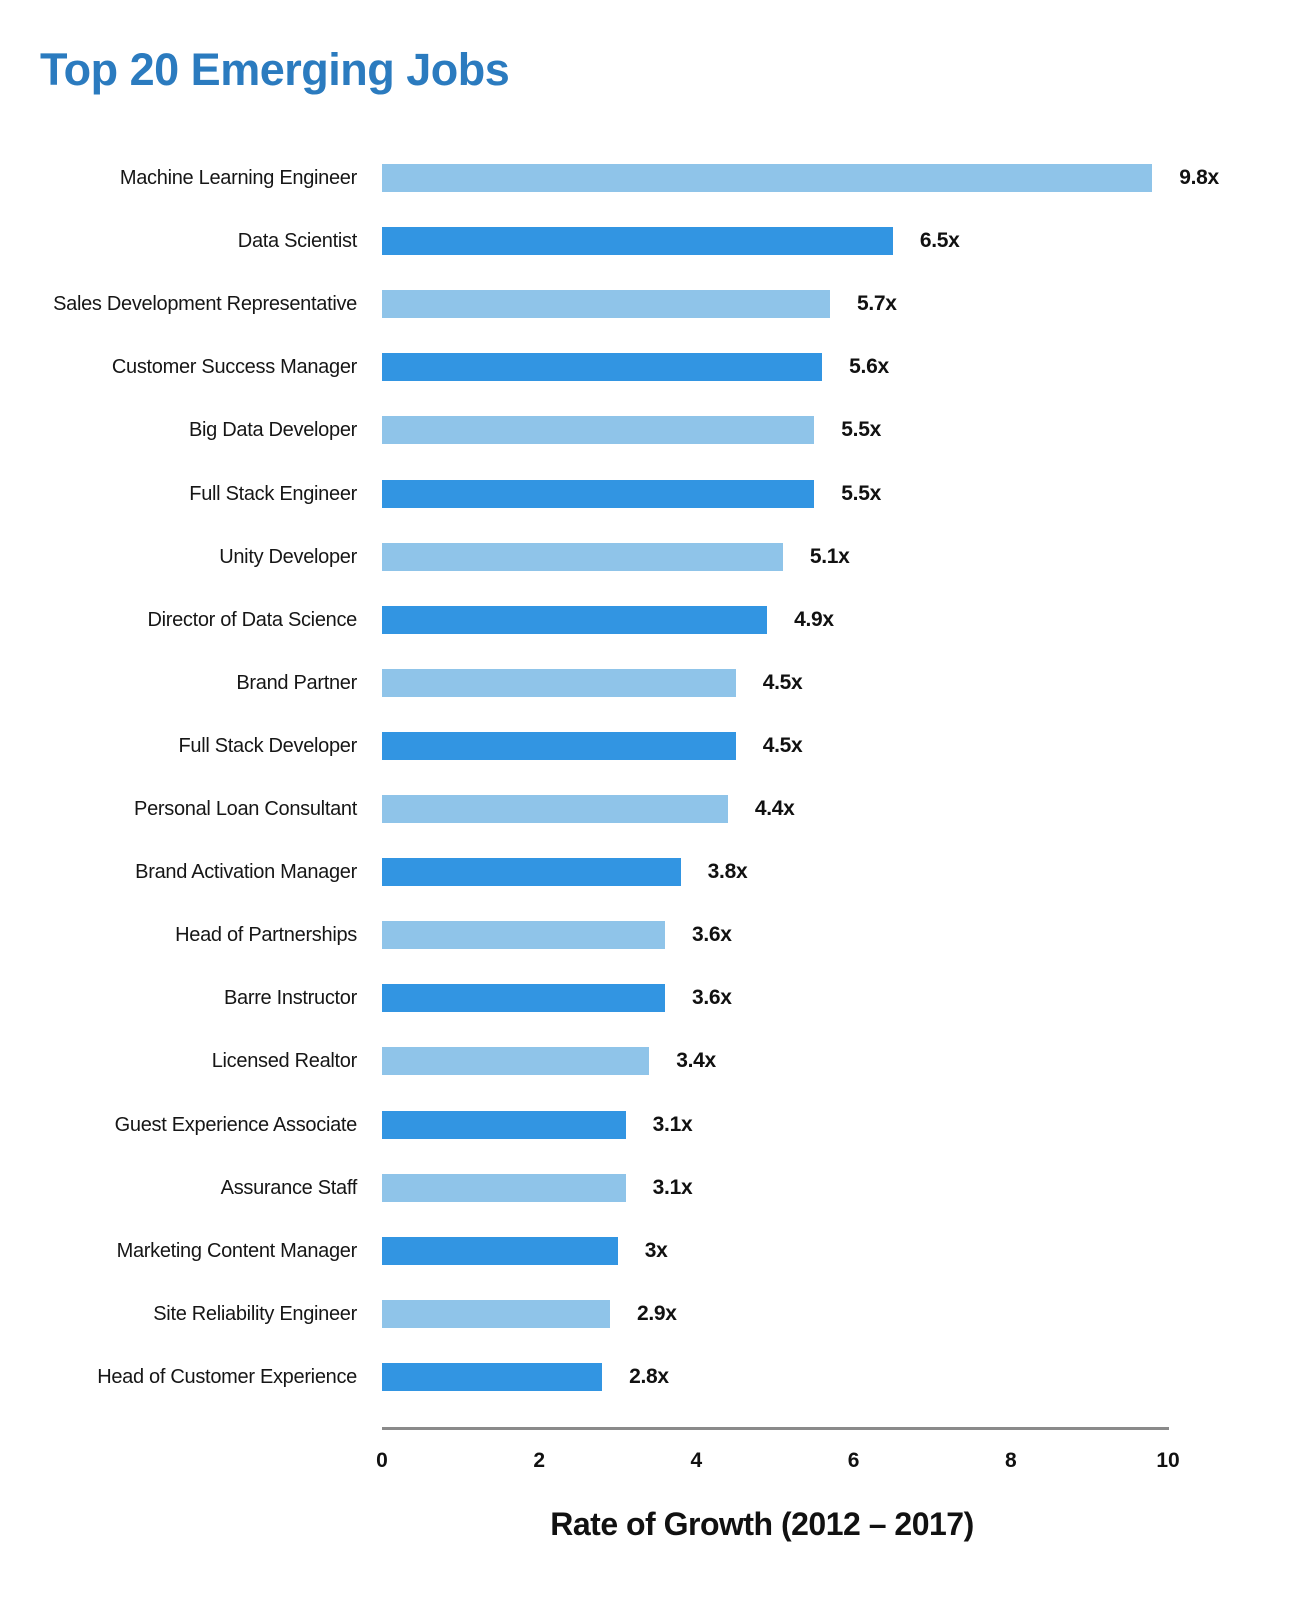 The width and height of the screenshot is (1300, 1600). I want to click on bar-value-label: 3.8x, so click(727, 872).